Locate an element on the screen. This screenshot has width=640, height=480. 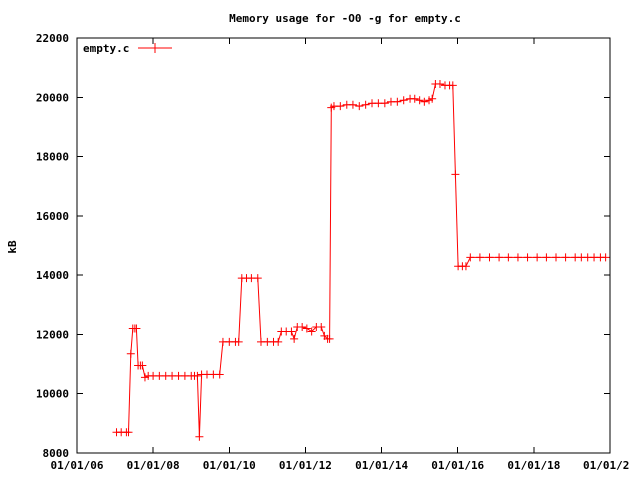
y-tick-label: 14000 is located at coordinates (52, 275).